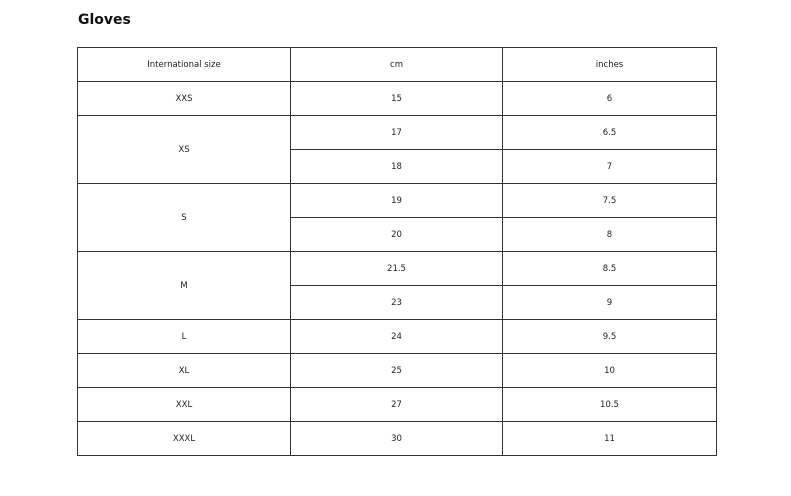  I want to click on inches-cell: 9, so click(609, 302).